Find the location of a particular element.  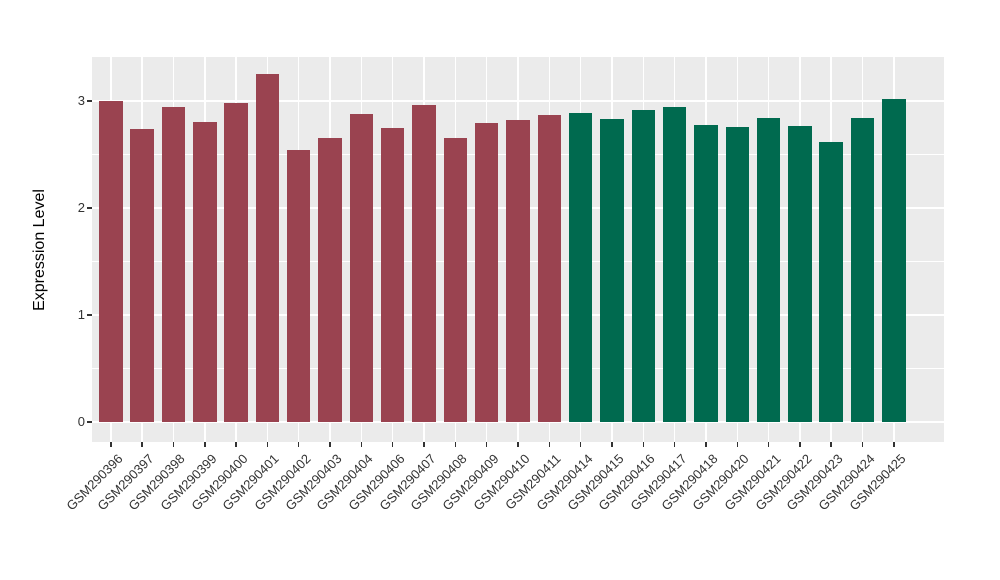

y-tick-label: 2 is located at coordinates (81, 207).